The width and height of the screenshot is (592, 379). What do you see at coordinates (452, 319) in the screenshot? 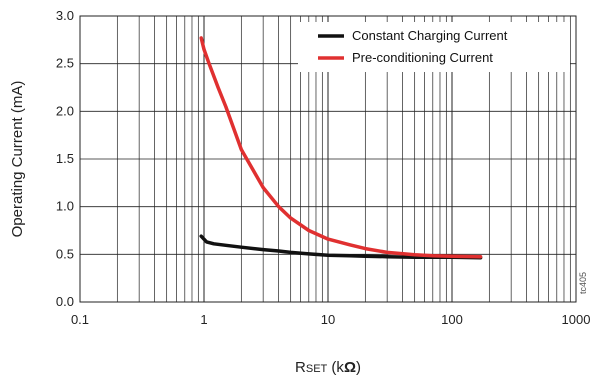
I see `x-tick-label: 100` at bounding box center [452, 319].